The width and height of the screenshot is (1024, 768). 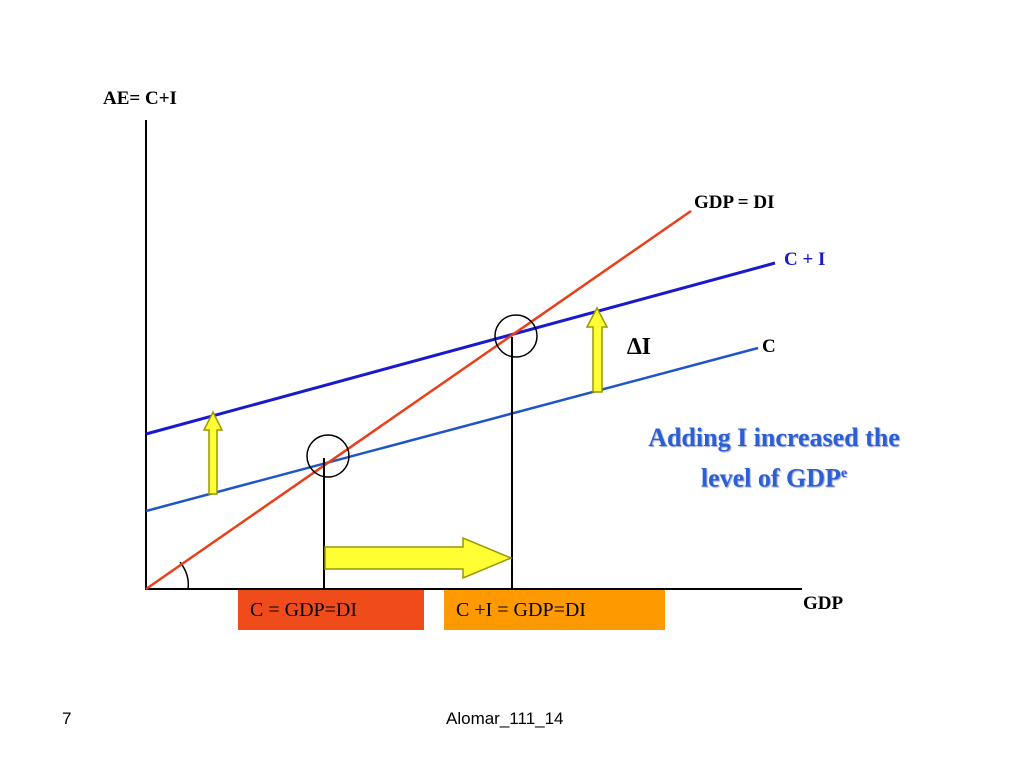 I want to click on c-line-label: C, so click(x=769, y=346).